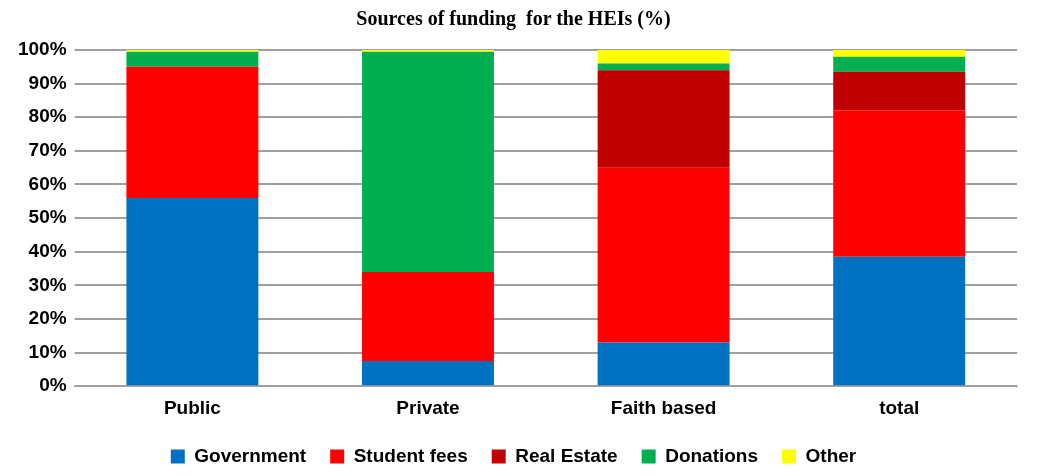 Image resolution: width=1047 pixels, height=476 pixels. I want to click on y-tick-label: 100%, so click(42, 49).